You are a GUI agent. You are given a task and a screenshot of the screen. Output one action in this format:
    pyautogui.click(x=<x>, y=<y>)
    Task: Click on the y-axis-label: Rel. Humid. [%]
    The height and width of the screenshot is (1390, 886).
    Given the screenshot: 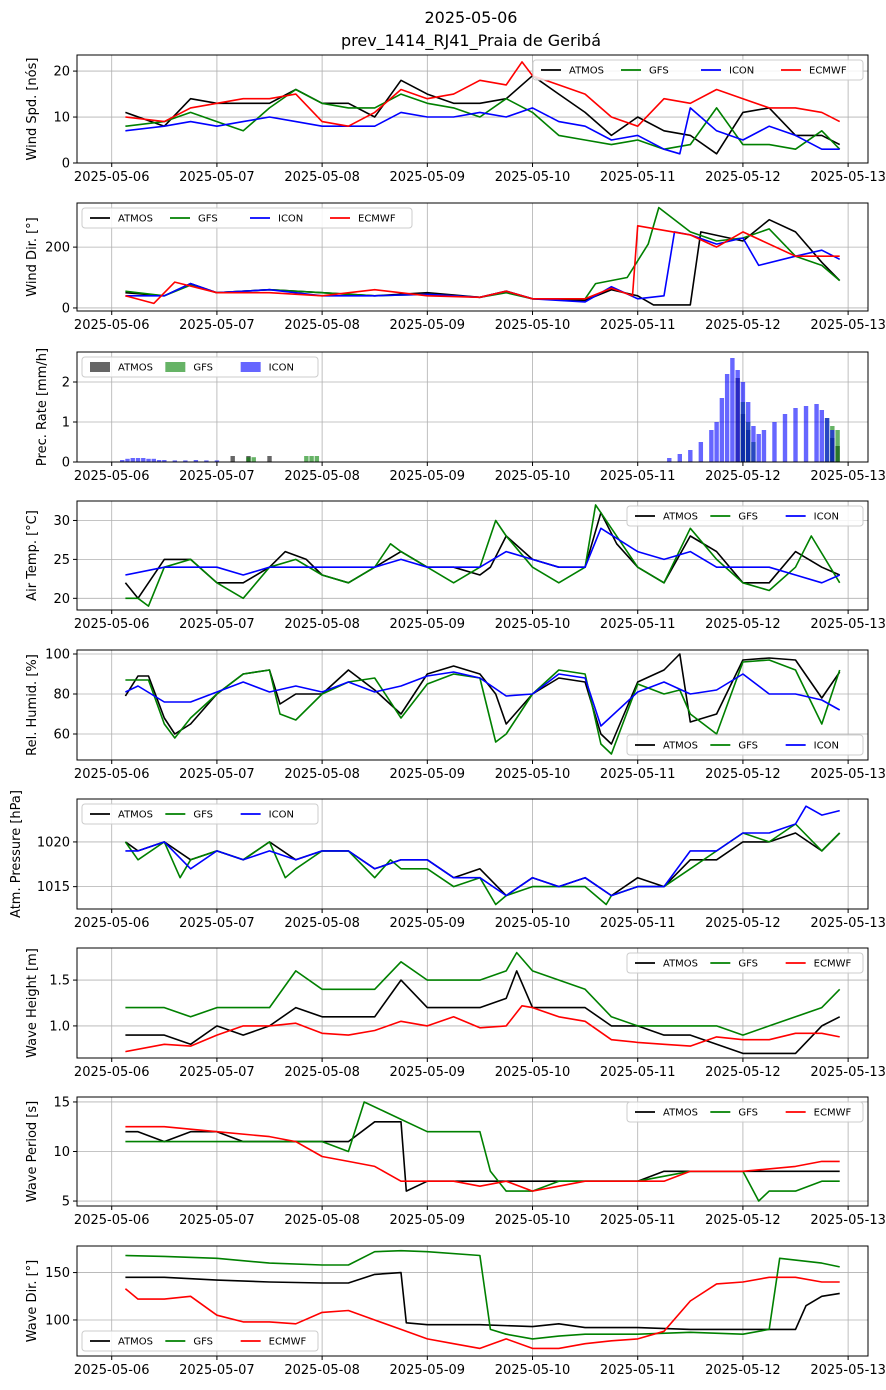 What is the action you would take?
    pyautogui.click(x=32, y=705)
    